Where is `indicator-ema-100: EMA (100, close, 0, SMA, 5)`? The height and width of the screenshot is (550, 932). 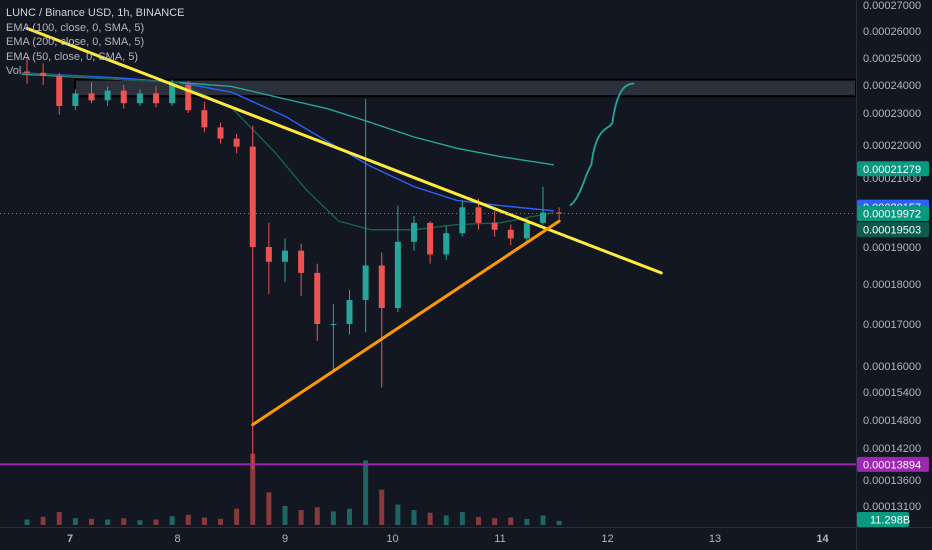 indicator-ema-100: EMA (100, close, 0, SMA, 5) is located at coordinates (75, 27).